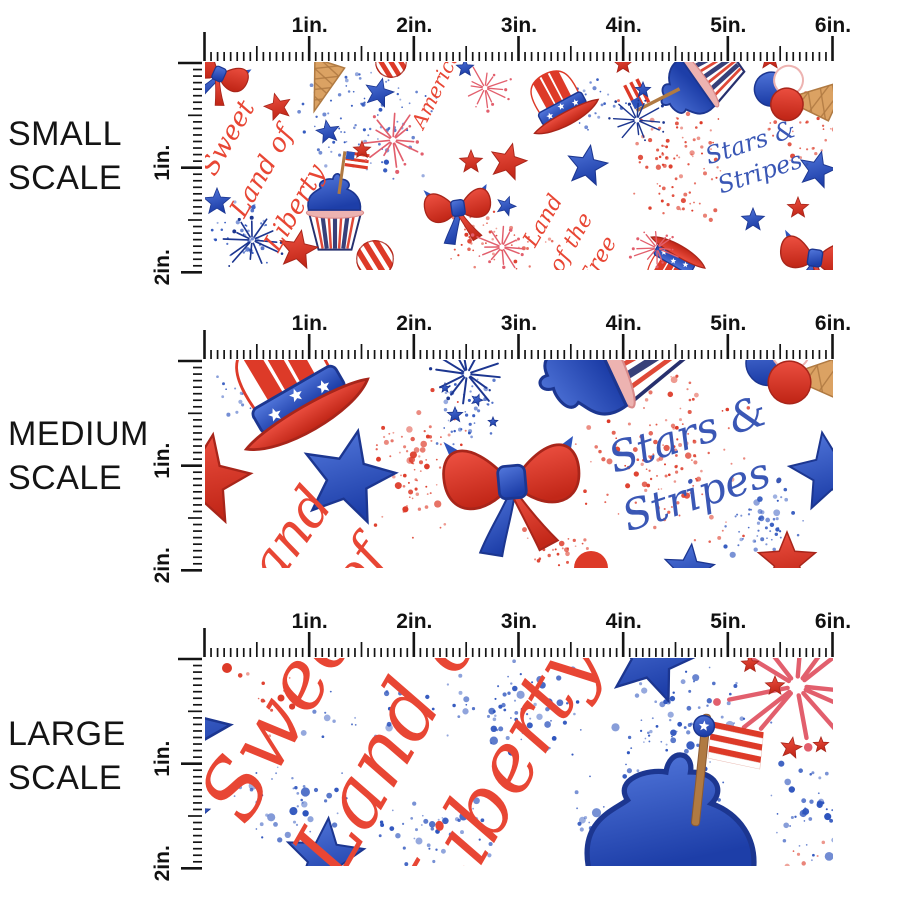  I want to click on scale-label-small: SMALL SCALE, so click(65, 156).